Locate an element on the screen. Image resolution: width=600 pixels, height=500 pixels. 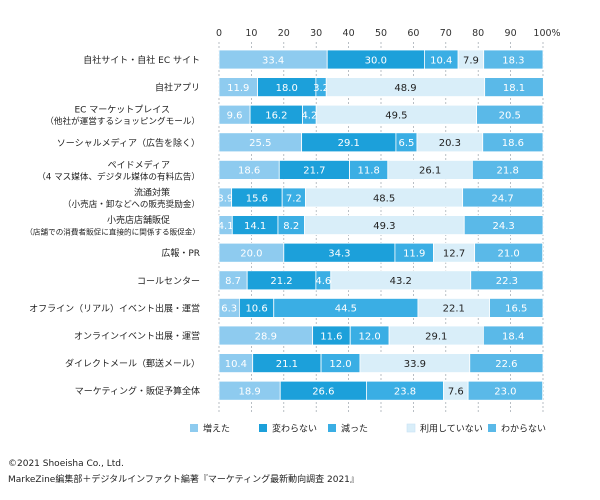
data-label-r1-s0: 11.9 is located at coordinates (238, 88).